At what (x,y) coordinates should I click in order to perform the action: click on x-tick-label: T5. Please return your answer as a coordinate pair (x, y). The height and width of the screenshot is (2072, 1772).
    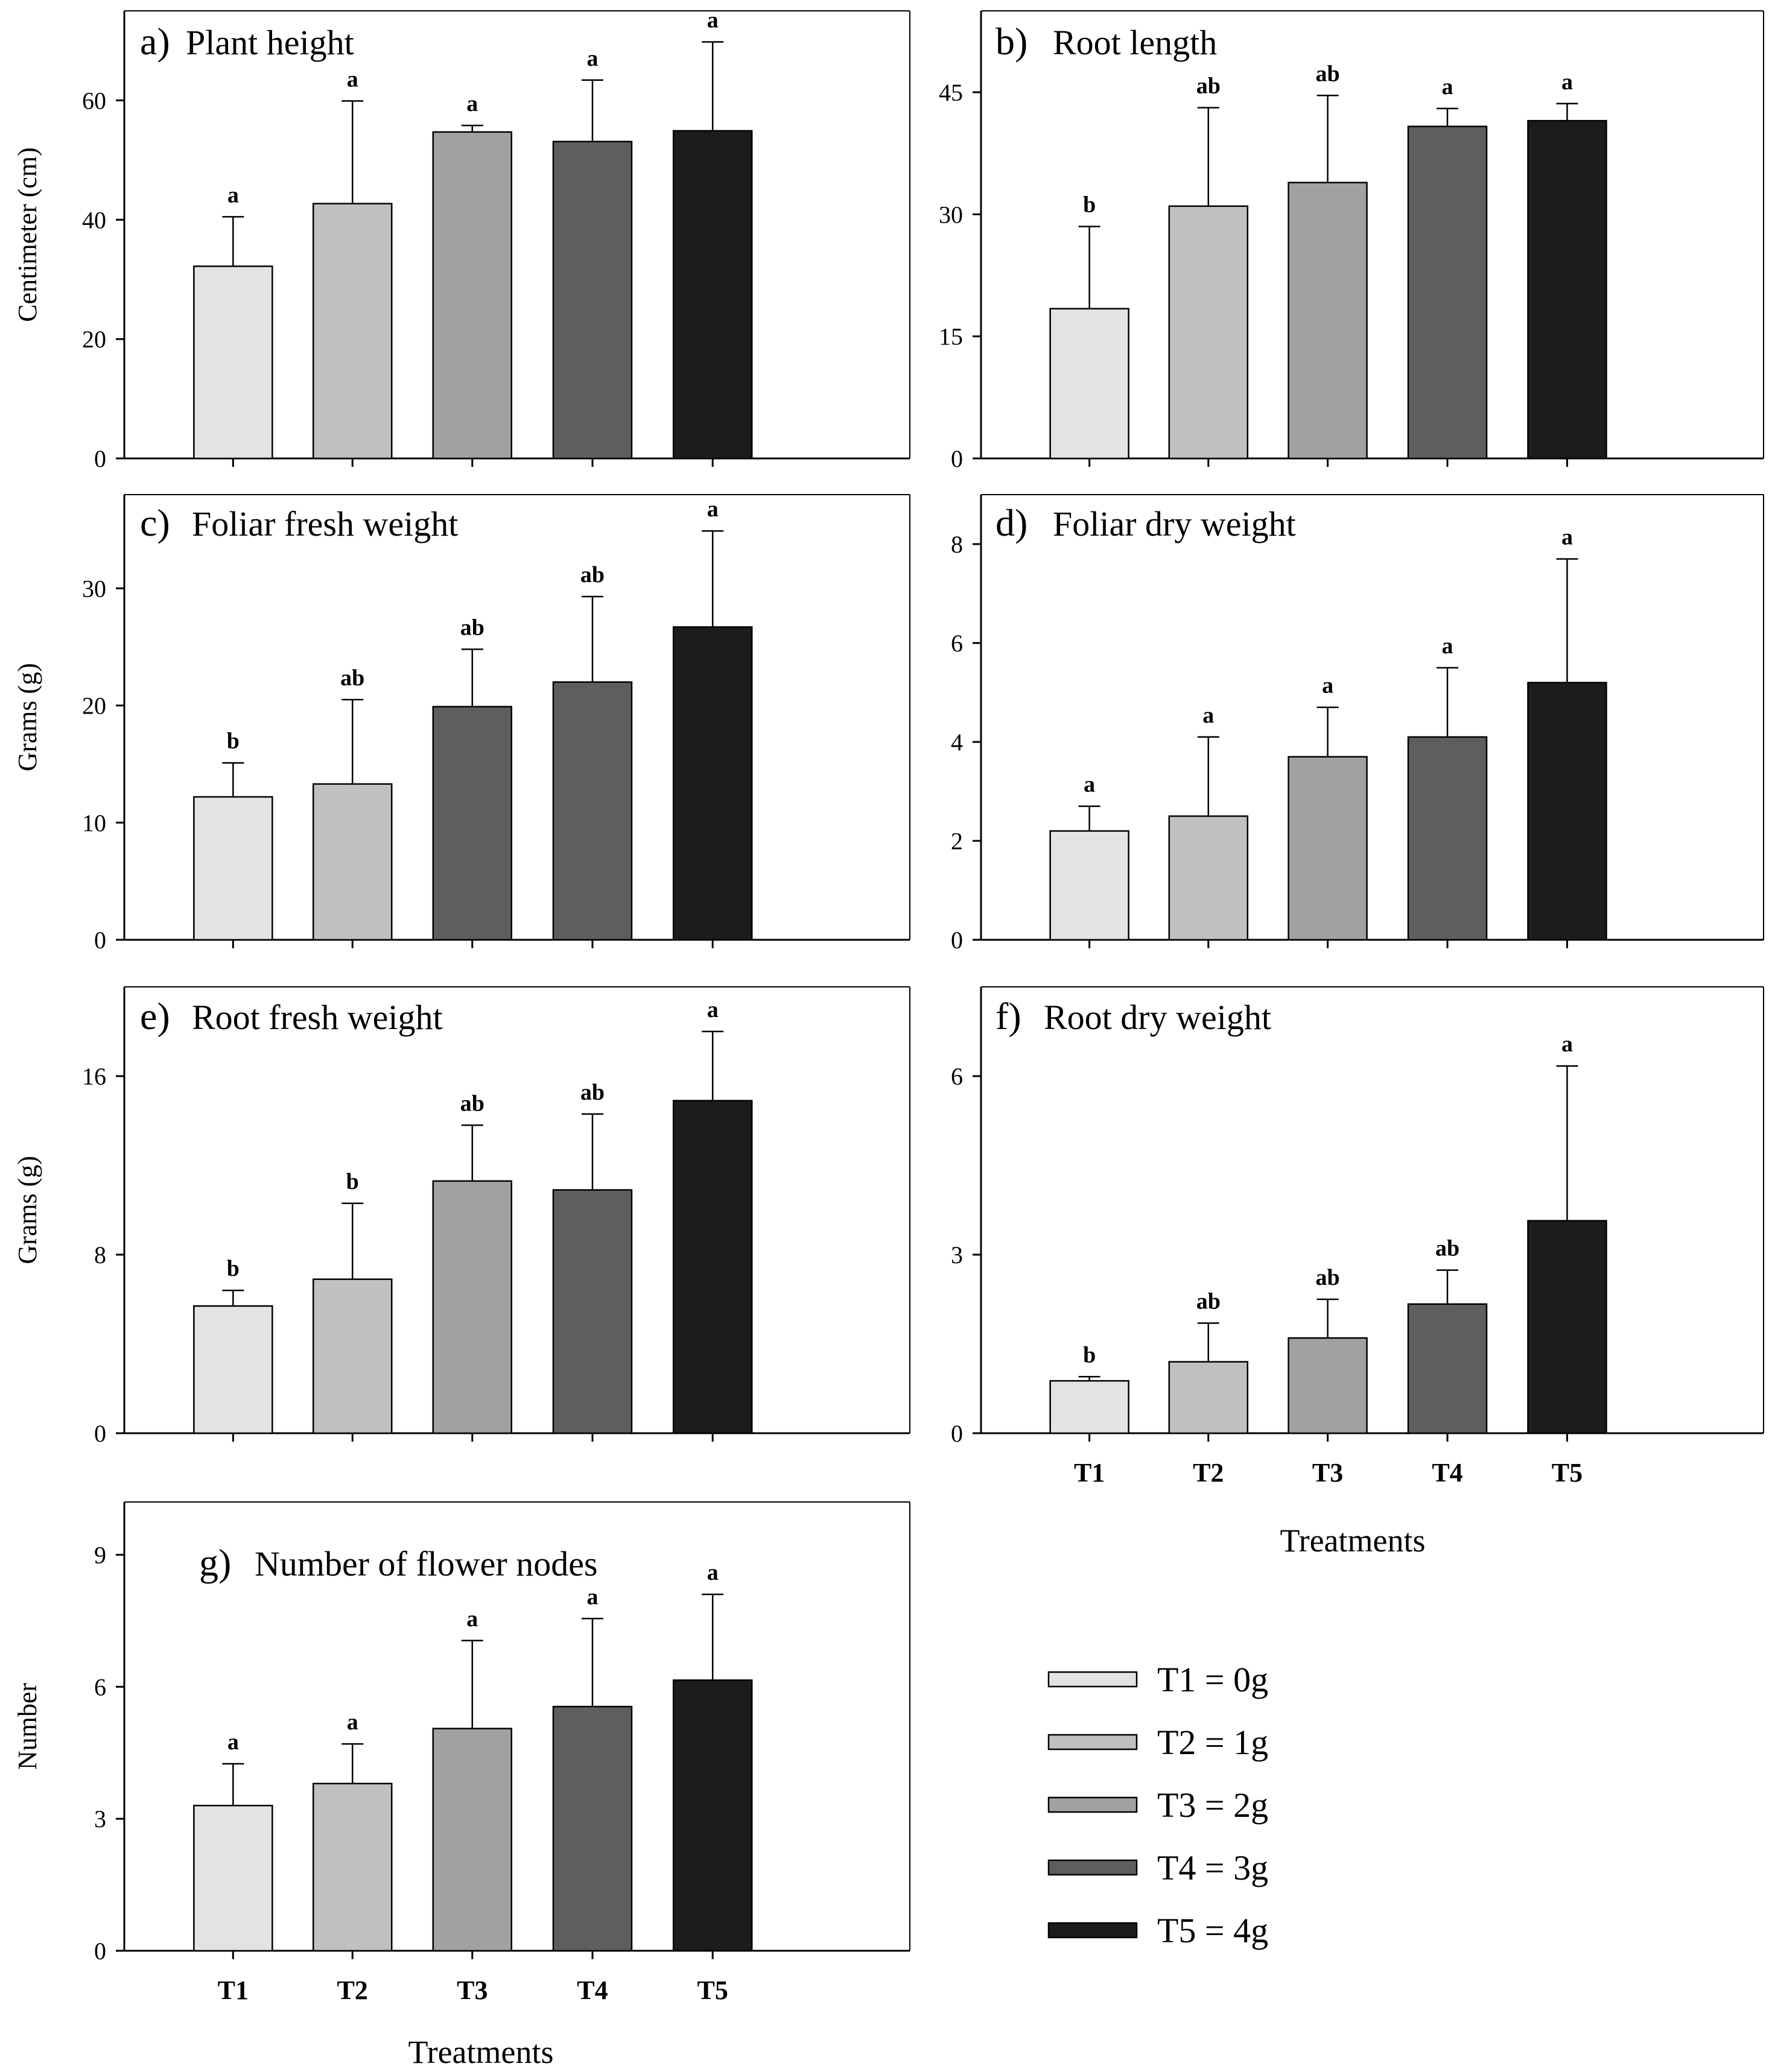
    Looking at the image, I should click on (713, 1990).